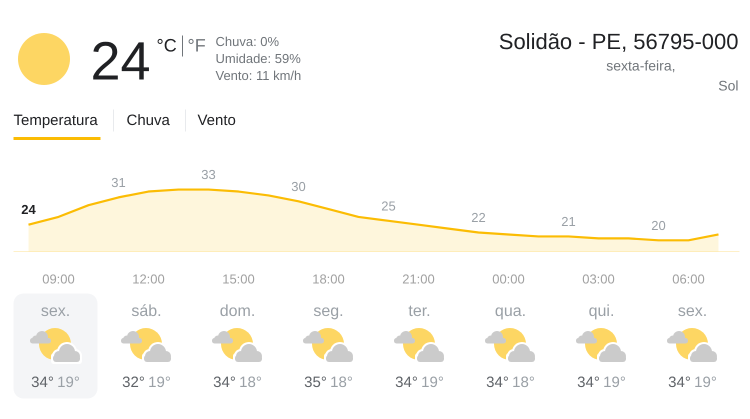 The width and height of the screenshot is (750, 419). I want to click on category-label: dom., so click(238, 311).